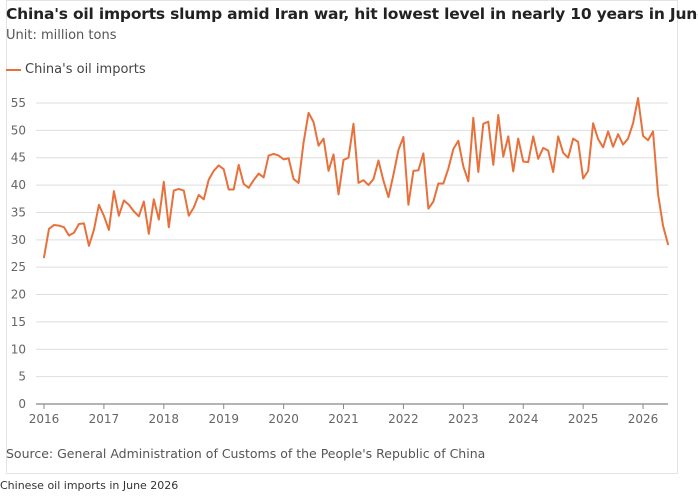 The image size is (698, 496). What do you see at coordinates (22, 404) in the screenshot?
I see `y-tick-label: 0` at bounding box center [22, 404].